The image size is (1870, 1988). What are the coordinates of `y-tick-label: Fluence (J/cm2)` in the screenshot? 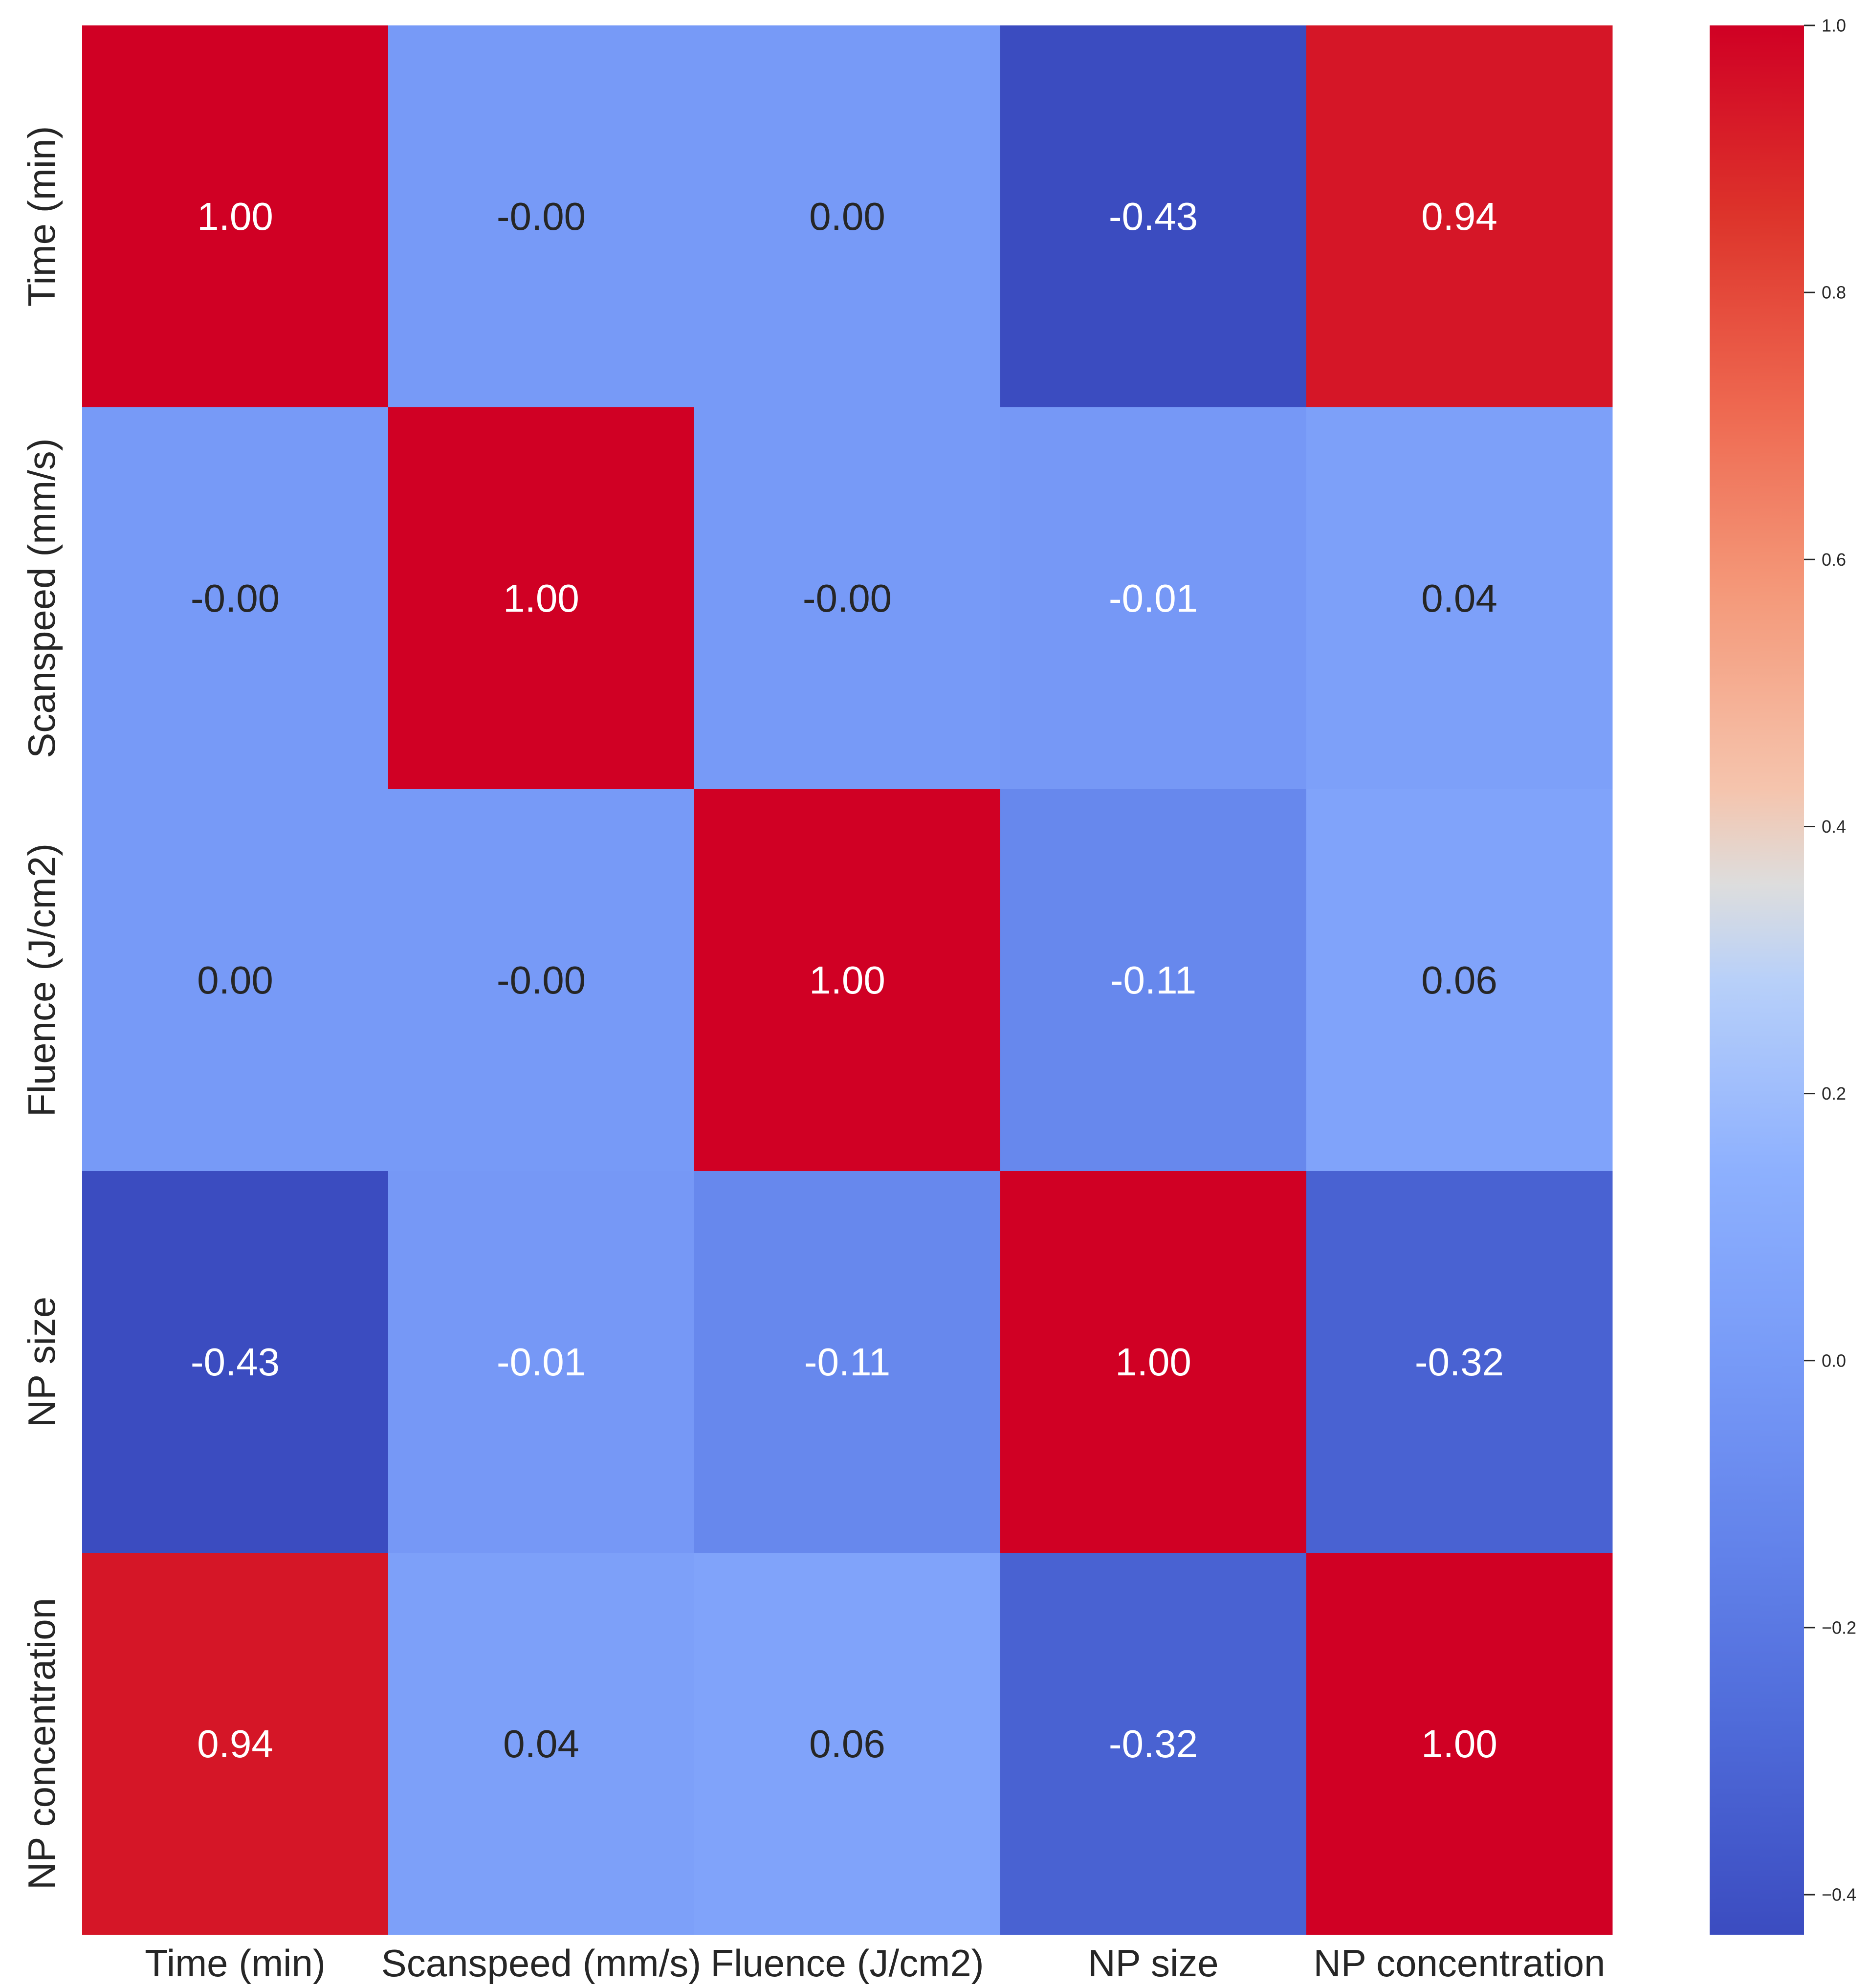 It's located at (41, 980).